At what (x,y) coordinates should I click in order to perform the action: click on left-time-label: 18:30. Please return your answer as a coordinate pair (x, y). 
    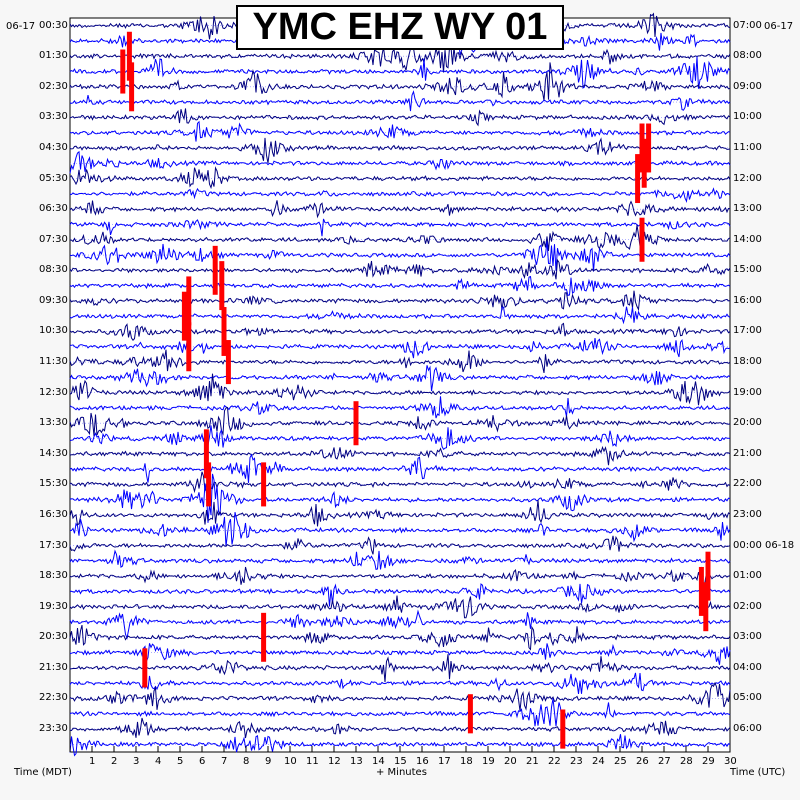
    Looking at the image, I should click on (53, 576).